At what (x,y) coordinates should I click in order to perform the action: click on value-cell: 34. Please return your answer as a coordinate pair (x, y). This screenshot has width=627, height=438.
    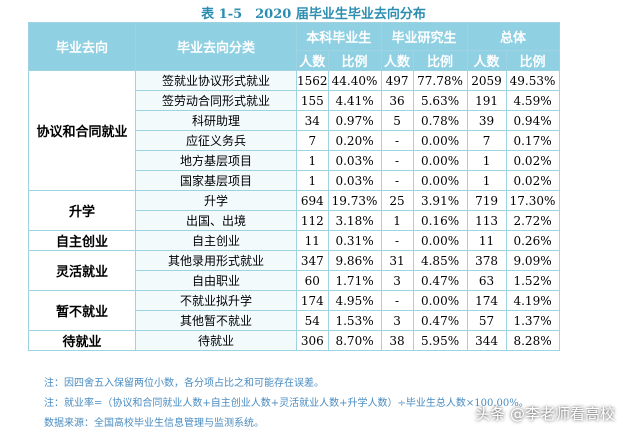
    Looking at the image, I should click on (312, 120).